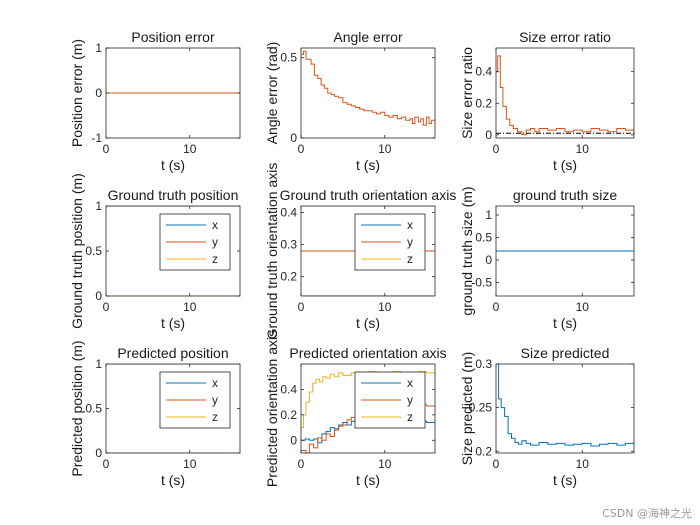 This screenshot has height=525, width=700. What do you see at coordinates (172, 353) in the screenshot?
I see `chart-title: Predicted position` at bounding box center [172, 353].